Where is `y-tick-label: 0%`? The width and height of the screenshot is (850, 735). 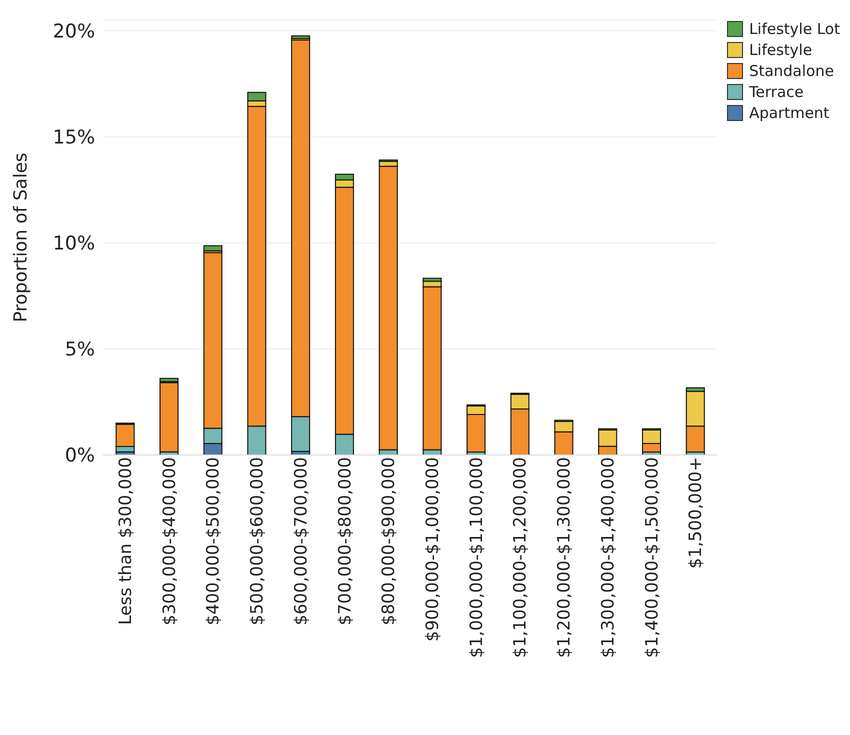
y-tick-label: 0% is located at coordinates (79, 455).